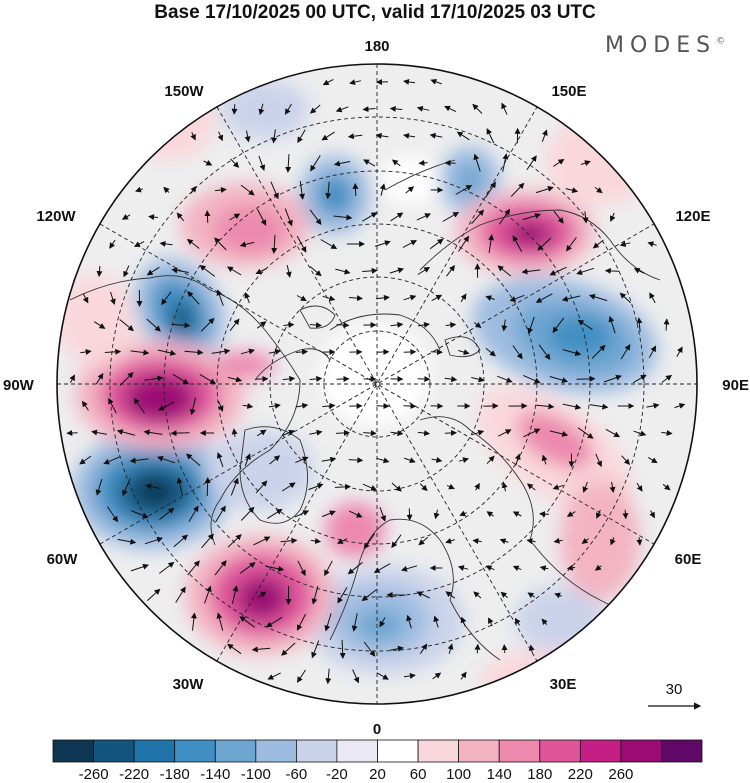 The height and width of the screenshot is (783, 750). I want to click on neg-alaska-anomaly, so click(180, 310).